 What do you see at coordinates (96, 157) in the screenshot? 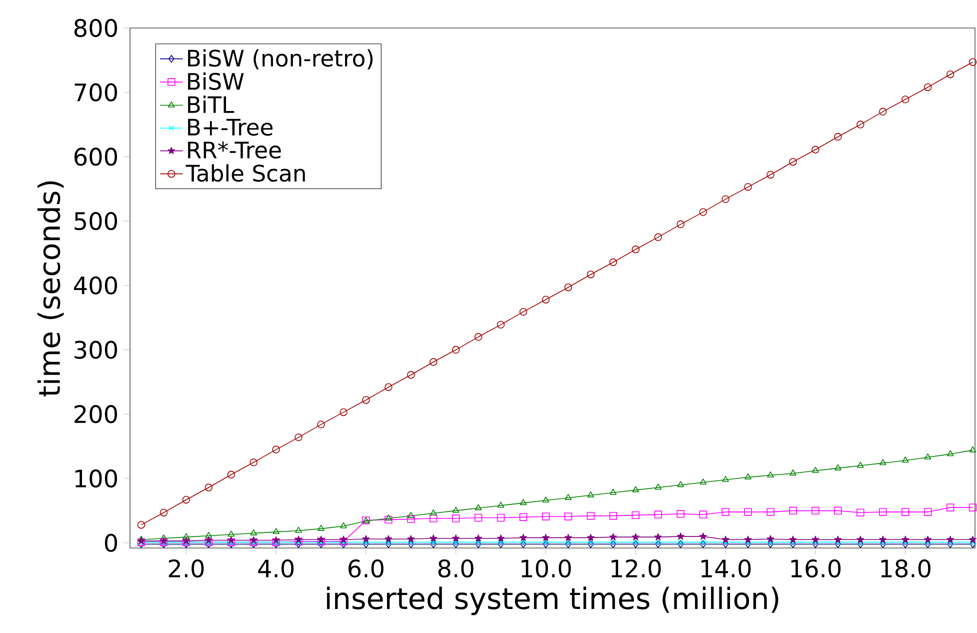
I see `y-tick-label: 600` at bounding box center [96, 157].